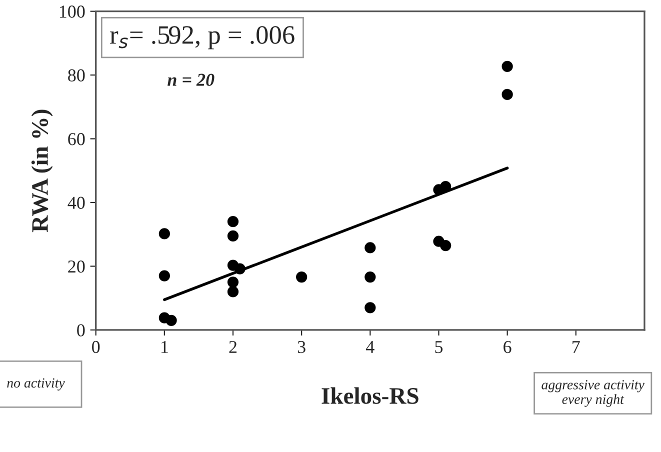 Image resolution: width=661 pixels, height=452 pixels. What do you see at coordinates (508, 347) in the screenshot?
I see `x-tick-label: 6` at bounding box center [508, 347].